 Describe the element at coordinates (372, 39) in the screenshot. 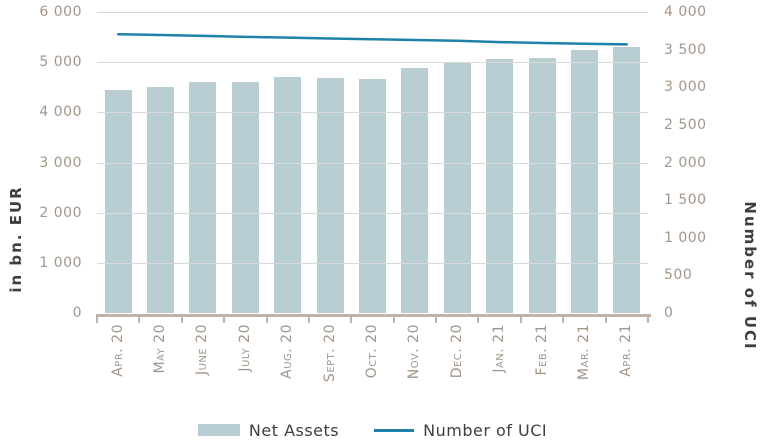

I see `line-number-of-uci-path` at that location.